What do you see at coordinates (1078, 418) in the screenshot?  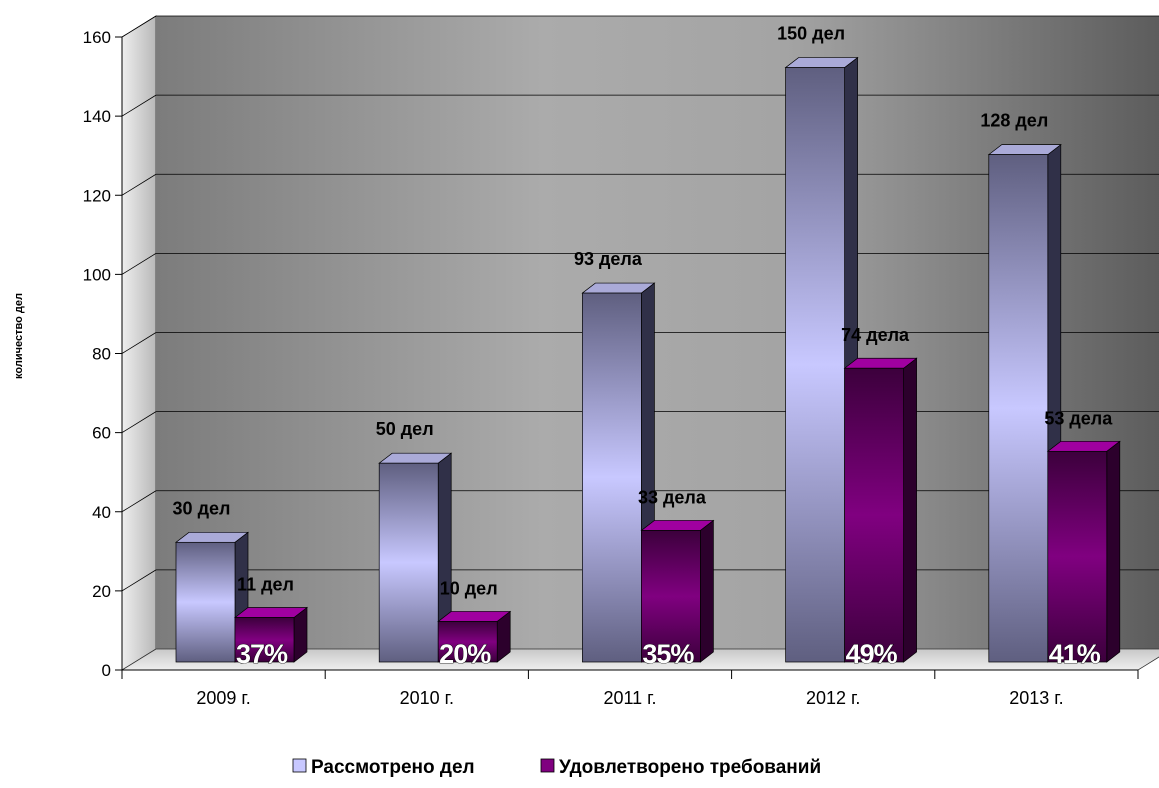 I see `data-label-satisfied: 53 дела` at bounding box center [1078, 418].